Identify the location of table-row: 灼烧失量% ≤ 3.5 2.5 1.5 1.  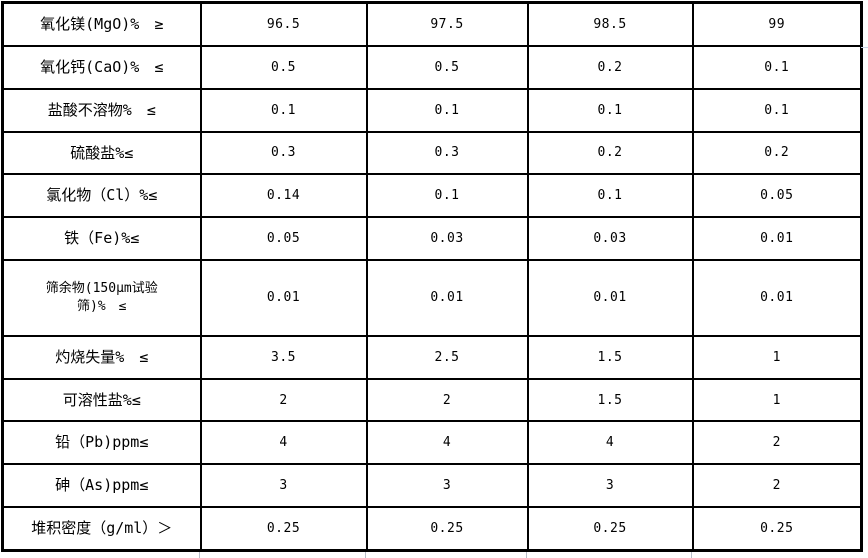
(432, 357).